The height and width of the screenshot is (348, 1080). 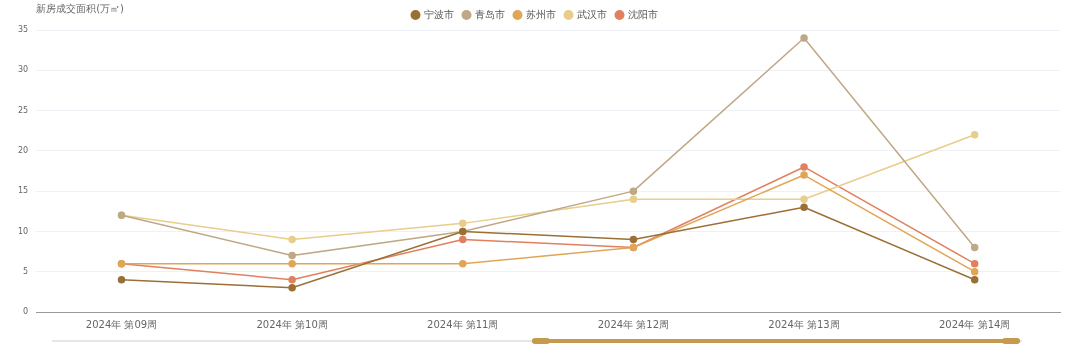 I want to click on legend-label: 青岛市, so click(x=489, y=14).